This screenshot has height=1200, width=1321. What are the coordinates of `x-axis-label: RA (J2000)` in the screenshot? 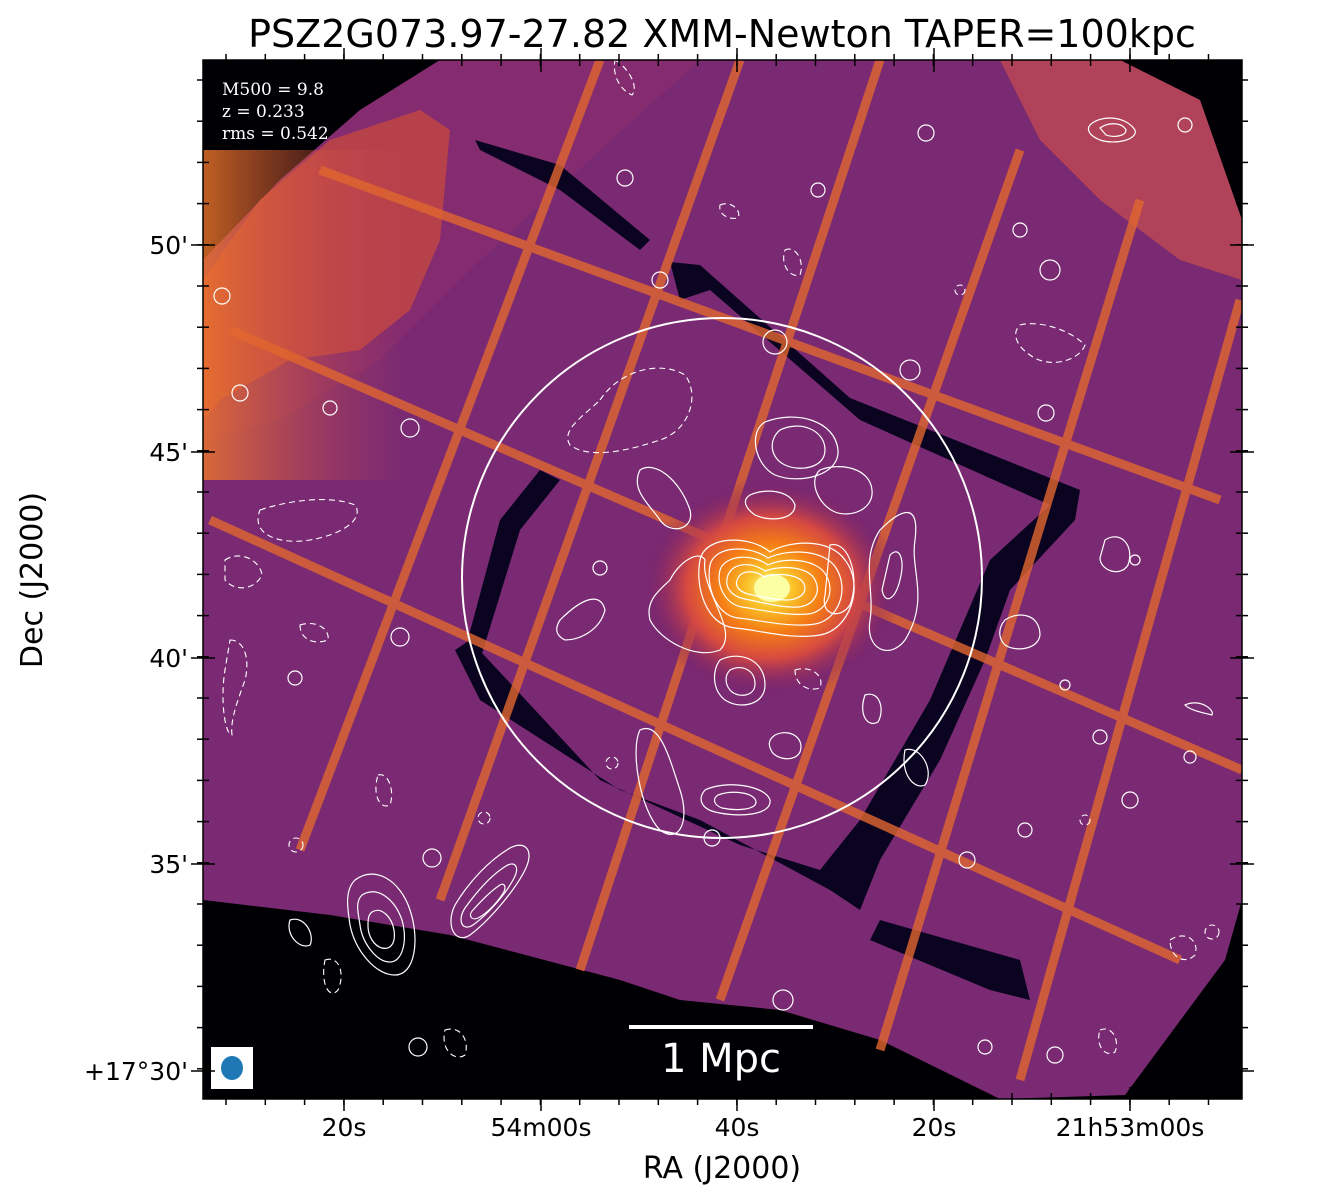 It's located at (722, 1168).